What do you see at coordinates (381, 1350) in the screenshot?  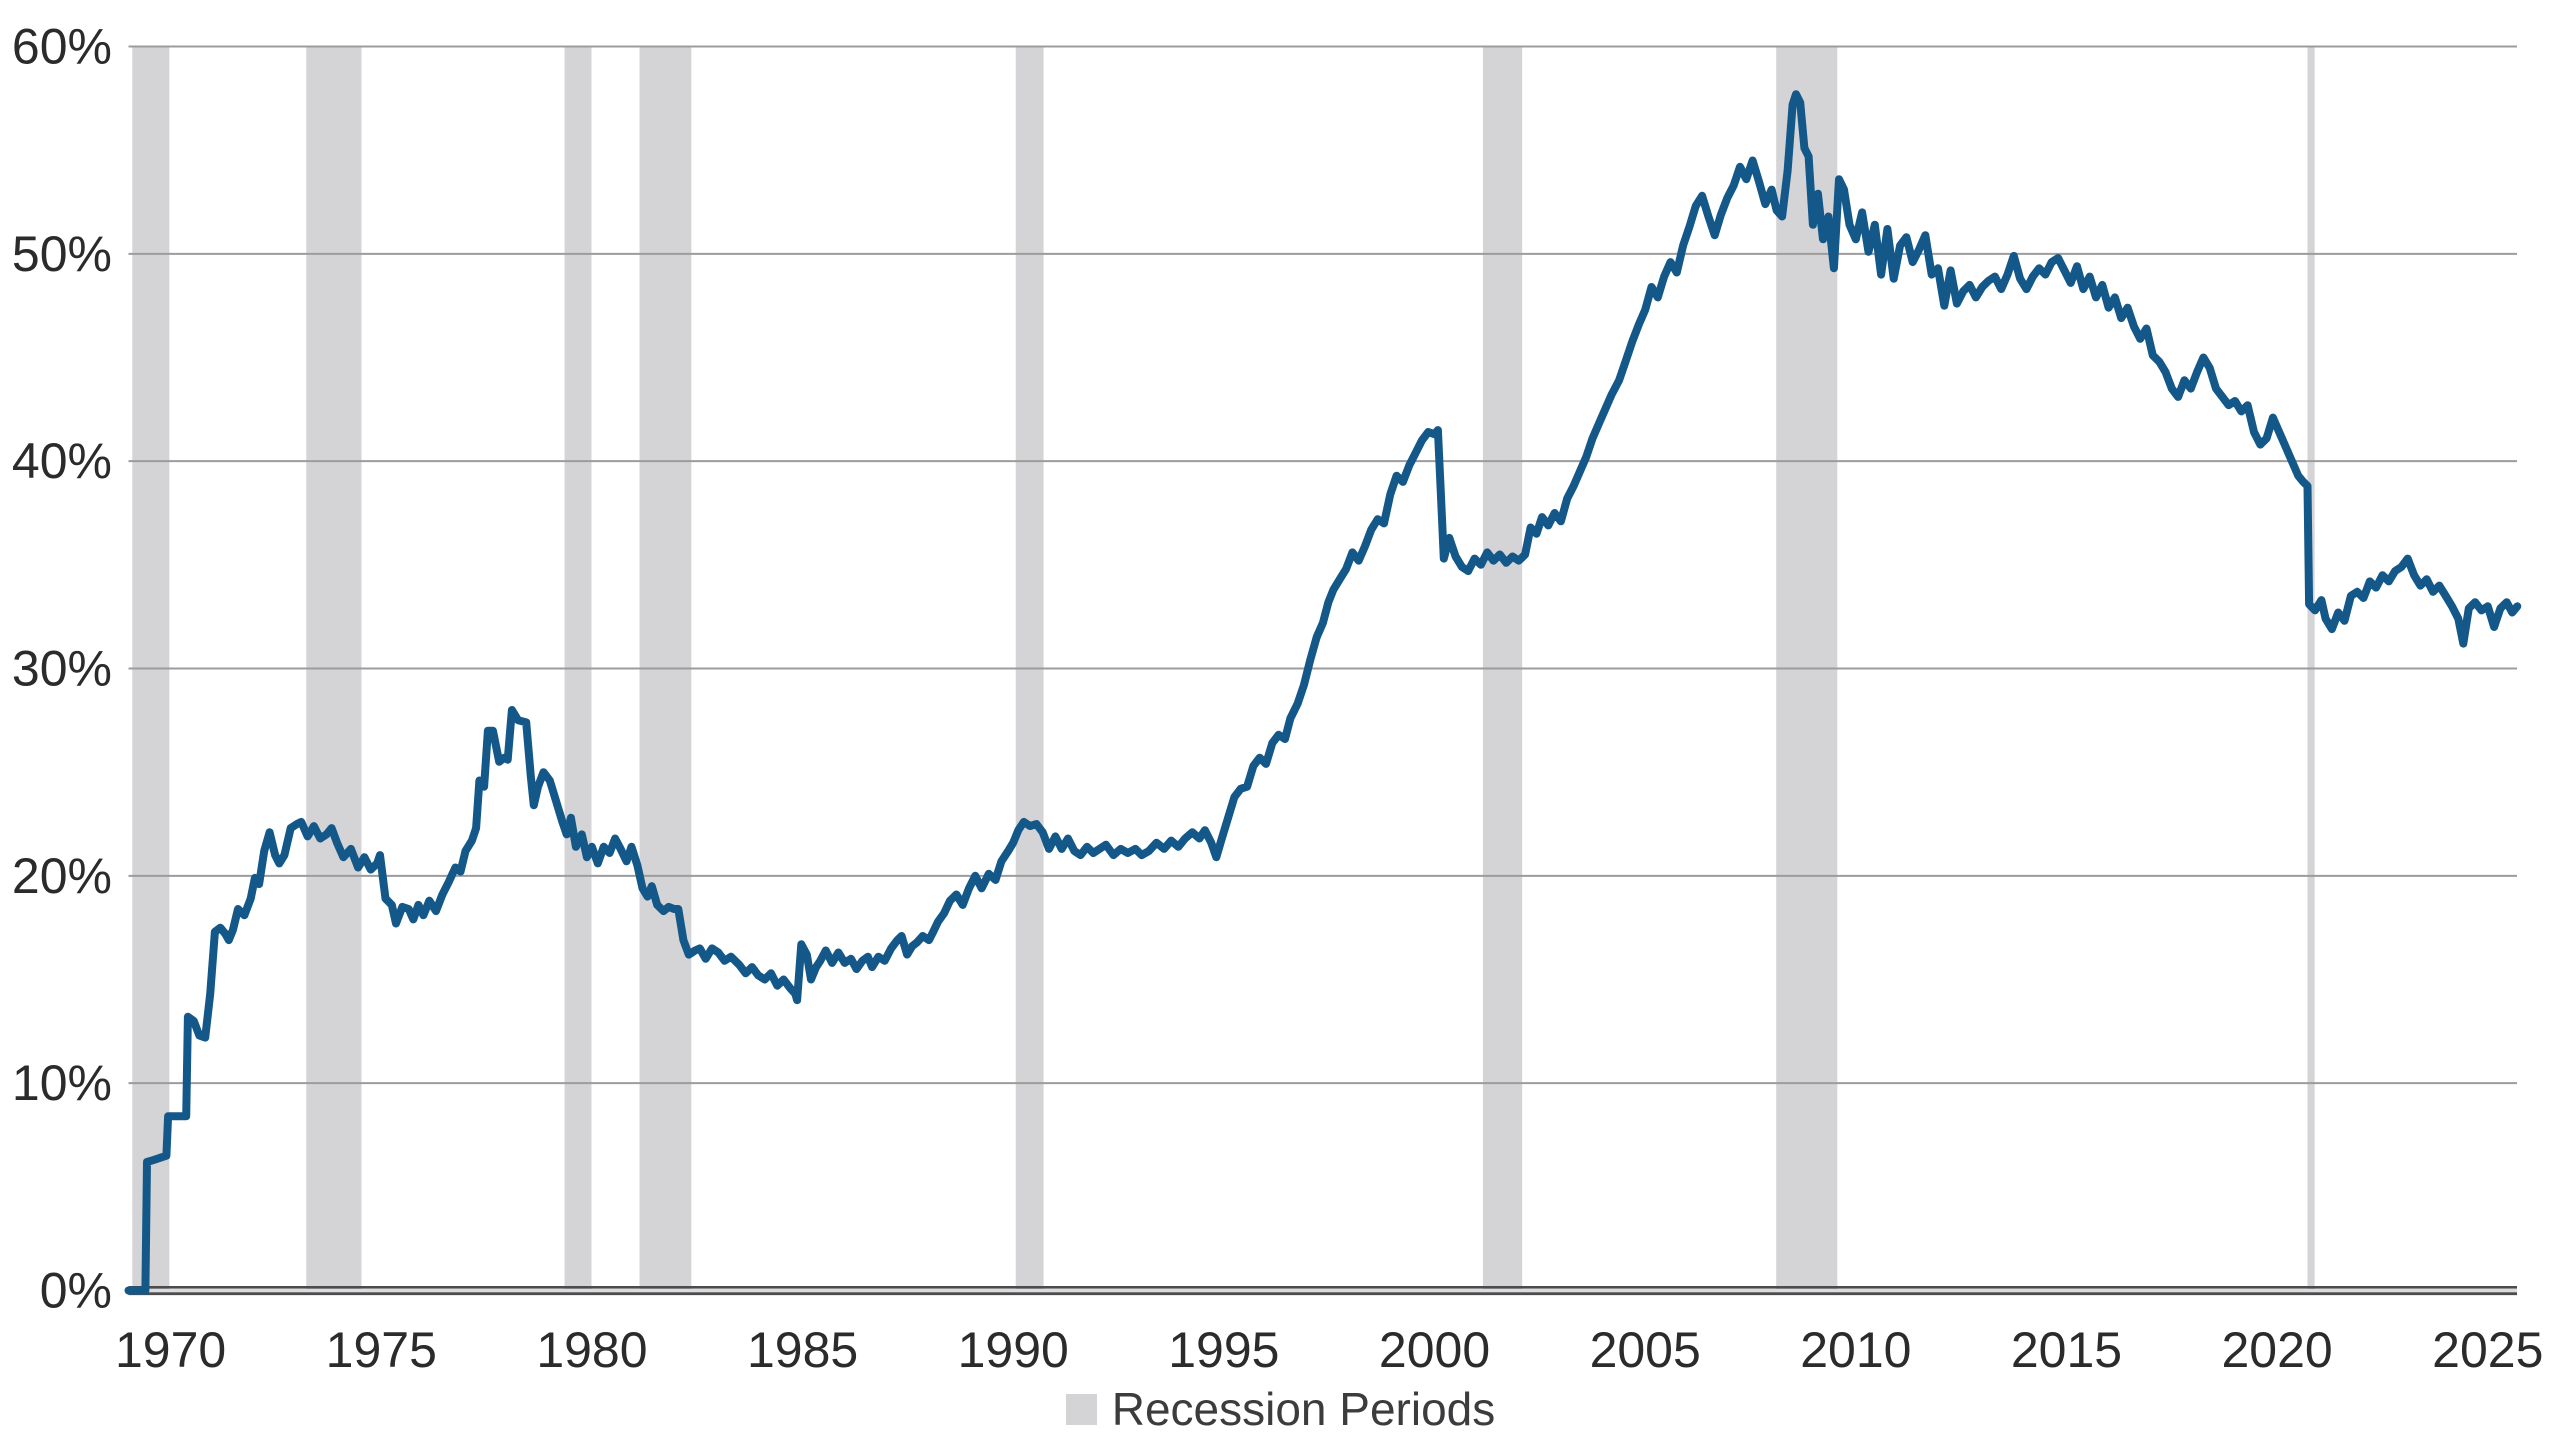 I see `x-tick-label: 1975` at bounding box center [381, 1350].